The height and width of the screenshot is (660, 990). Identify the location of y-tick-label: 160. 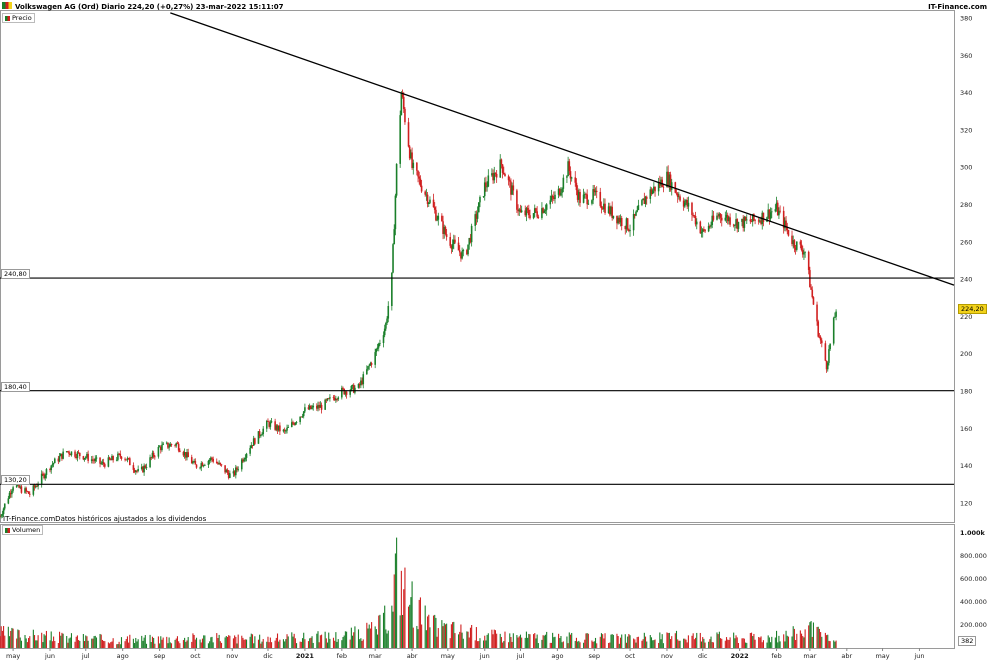
(966, 429).